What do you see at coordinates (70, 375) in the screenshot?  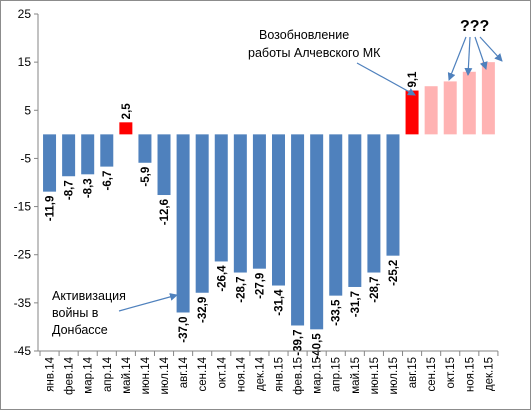 I see `x-tick-label: фев.14` at bounding box center [70, 375].